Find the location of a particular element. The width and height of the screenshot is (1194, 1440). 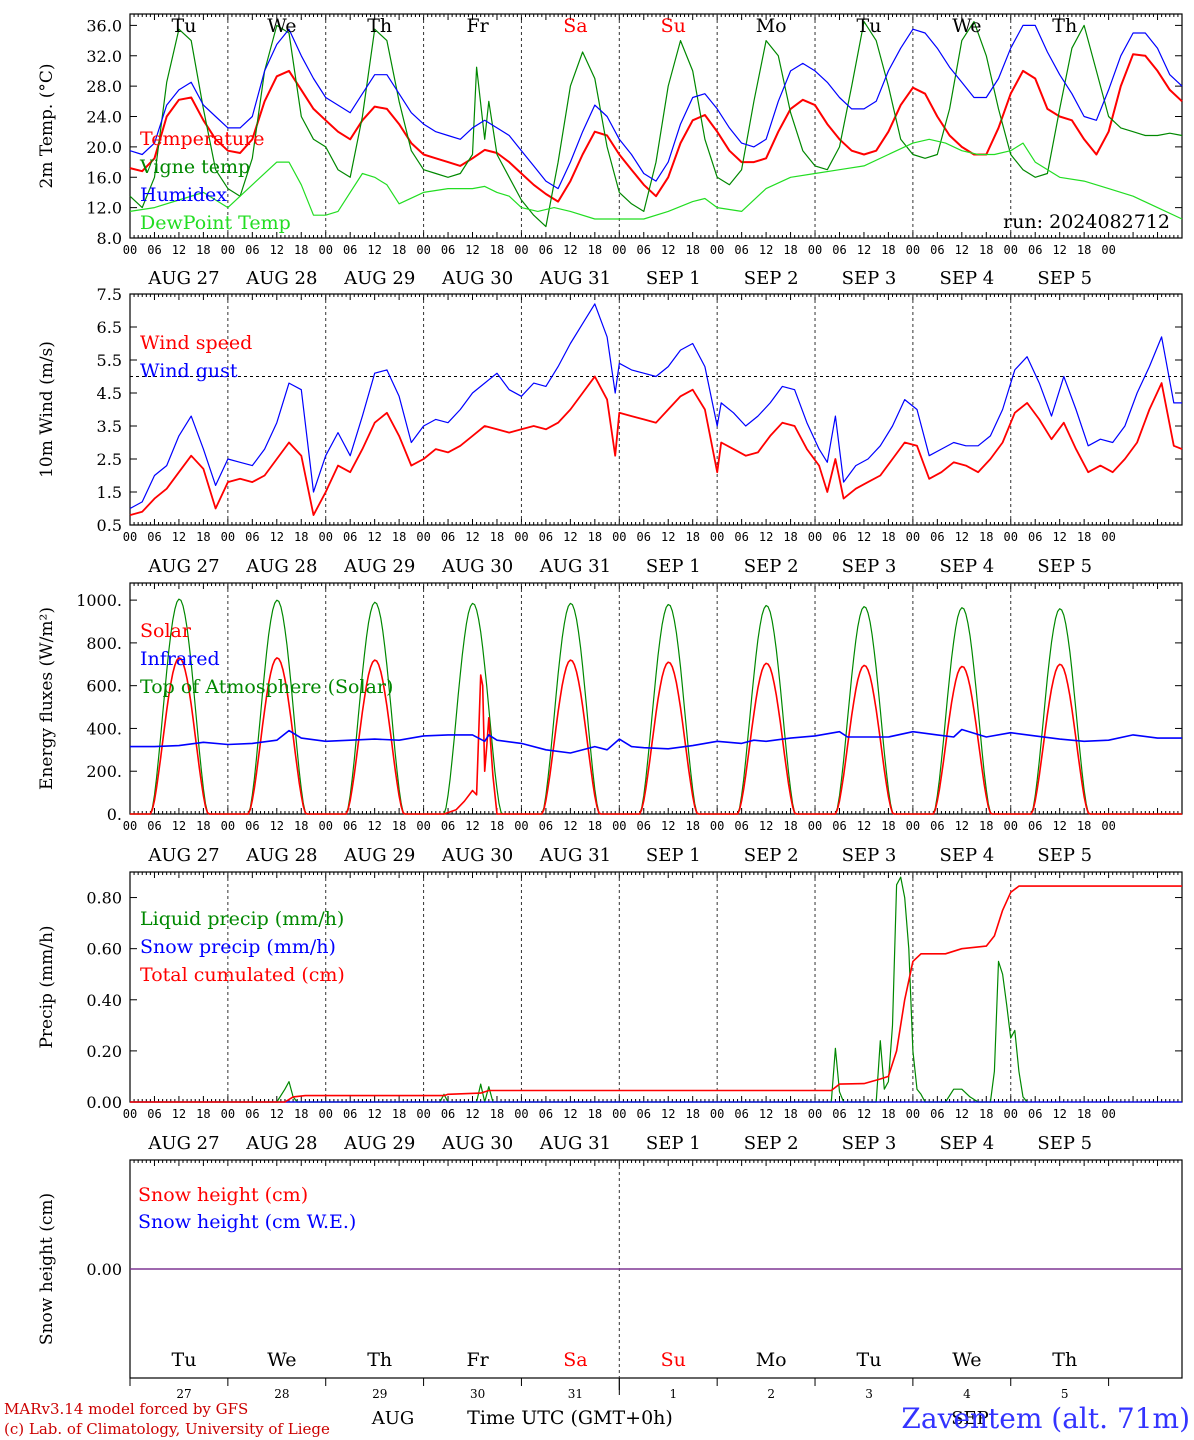

panel3-ylabel: Energy fluxes (W/m²) is located at coordinates (47, 698).